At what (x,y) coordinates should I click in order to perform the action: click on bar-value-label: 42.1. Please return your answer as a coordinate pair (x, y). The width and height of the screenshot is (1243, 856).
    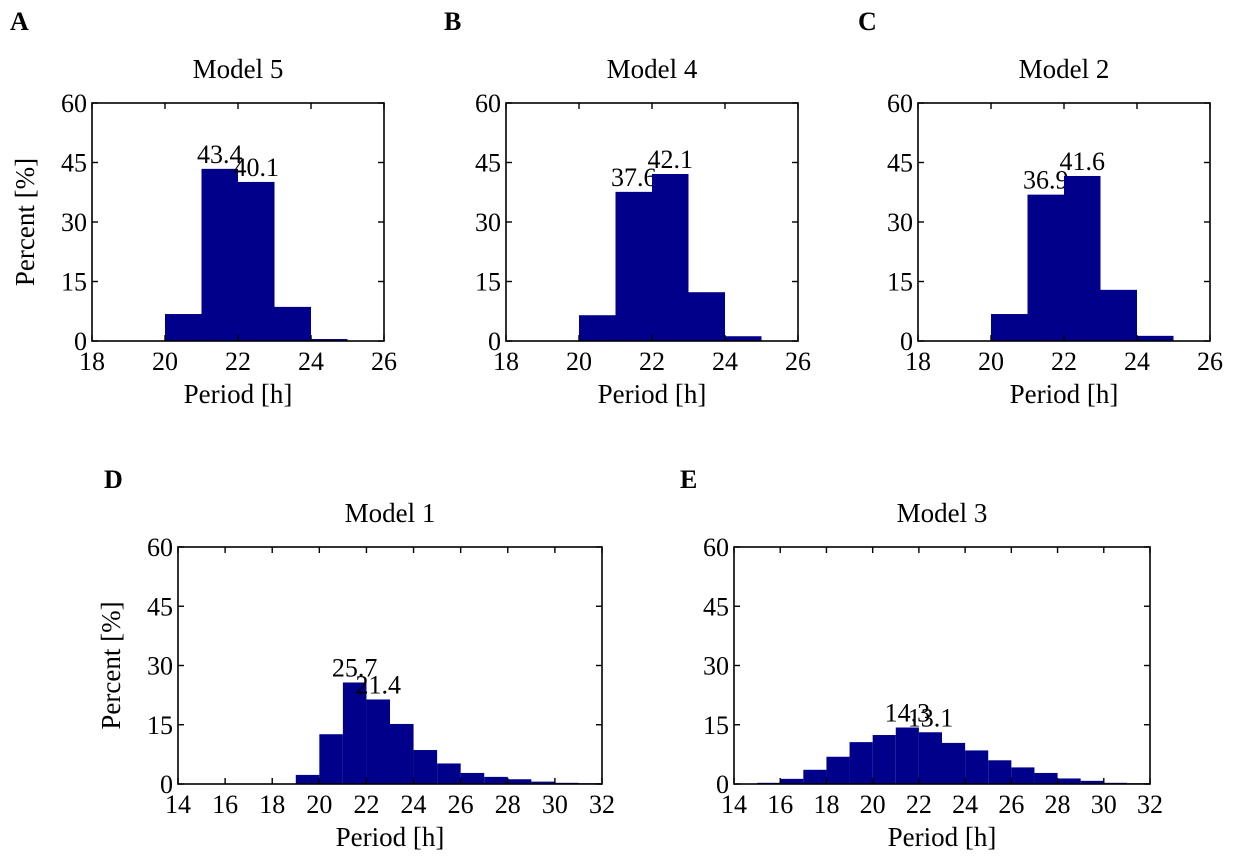
    Looking at the image, I should click on (671, 159).